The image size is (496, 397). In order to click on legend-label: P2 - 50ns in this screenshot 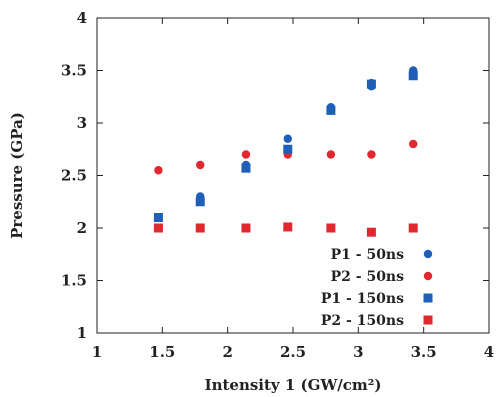, I will do `click(367, 277)`.